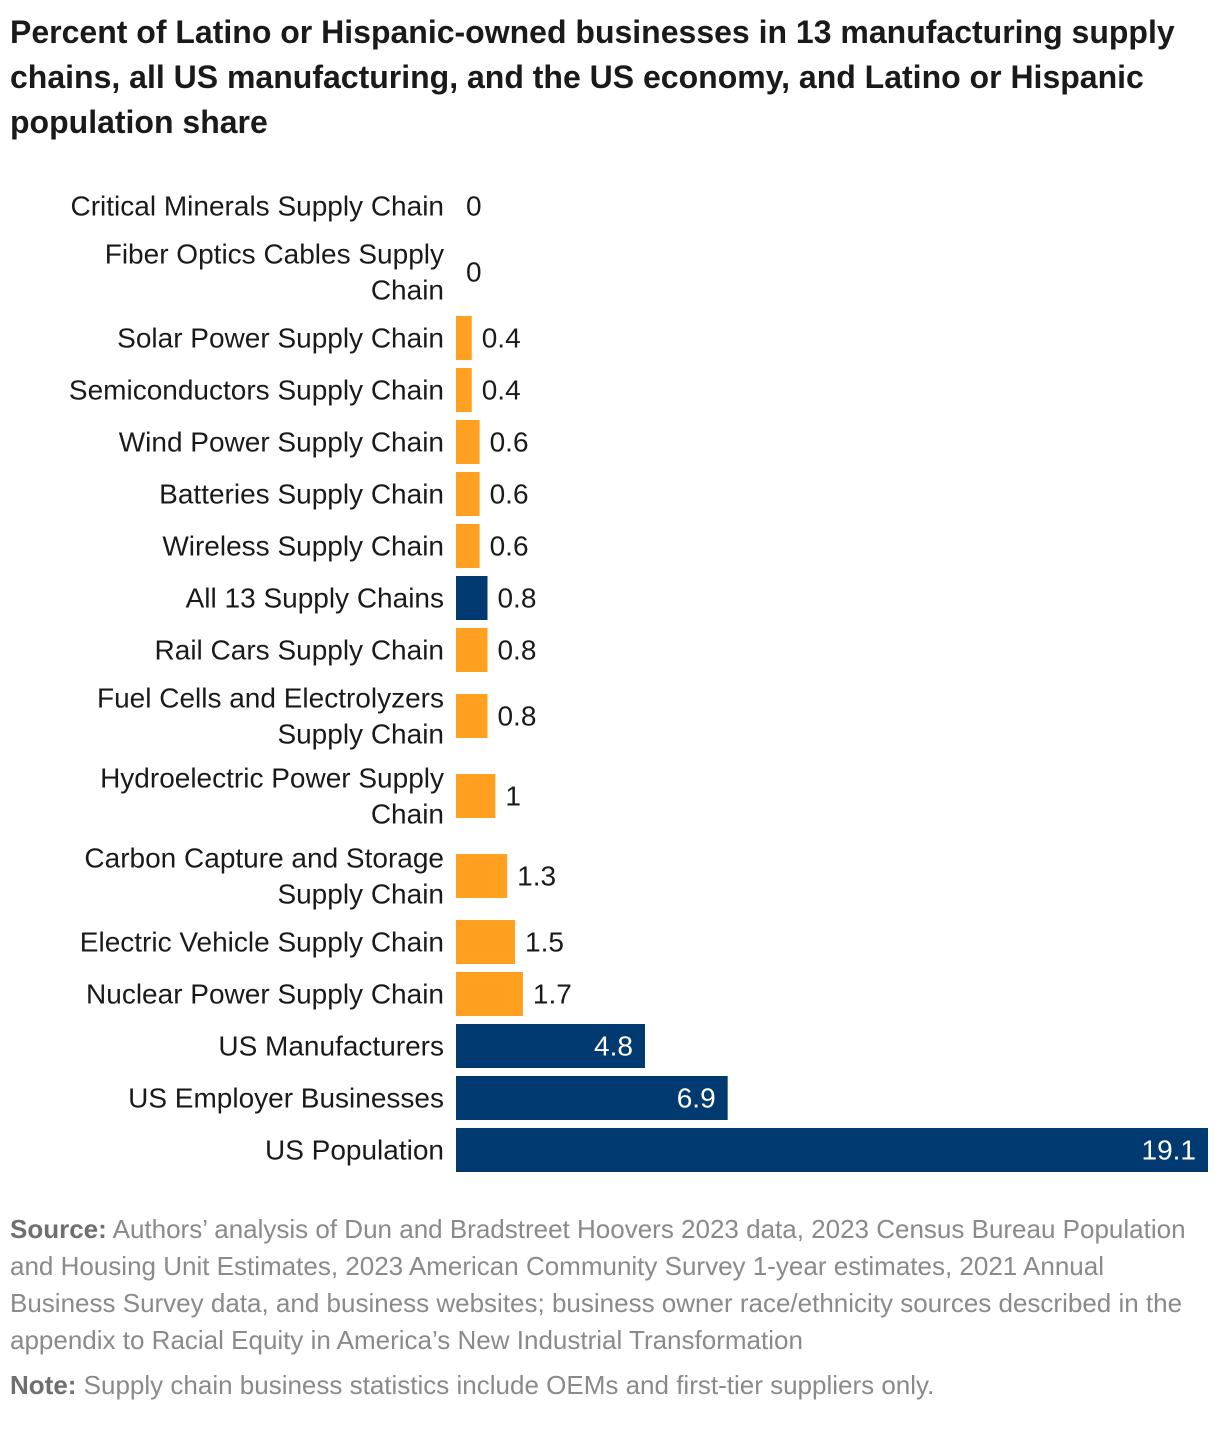  I want to click on value-label-batteries-supply-chain: 0.6, so click(509, 494).